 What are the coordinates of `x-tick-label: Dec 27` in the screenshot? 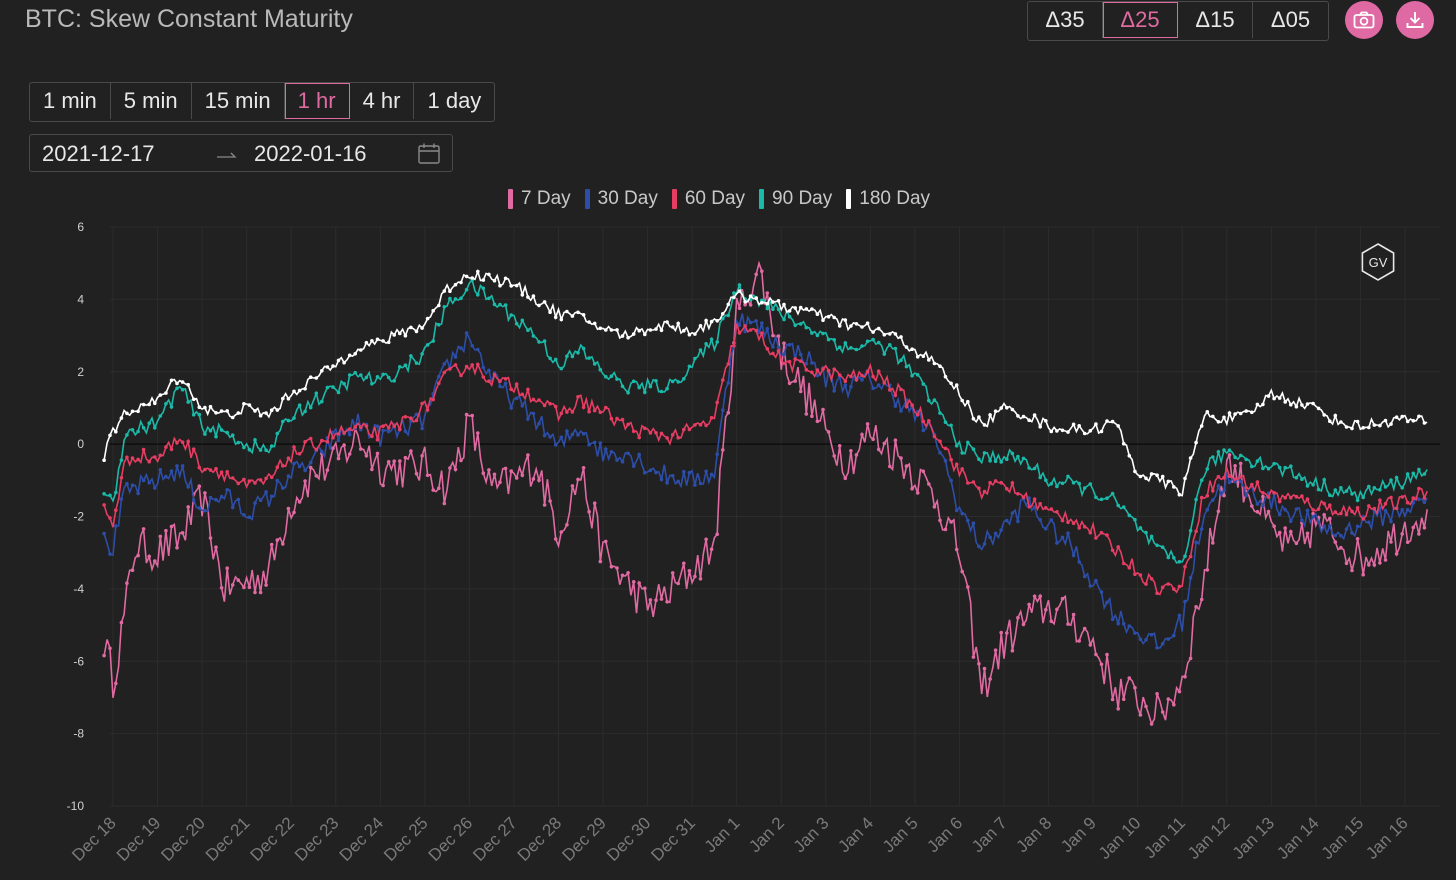 It's located at (495, 839).